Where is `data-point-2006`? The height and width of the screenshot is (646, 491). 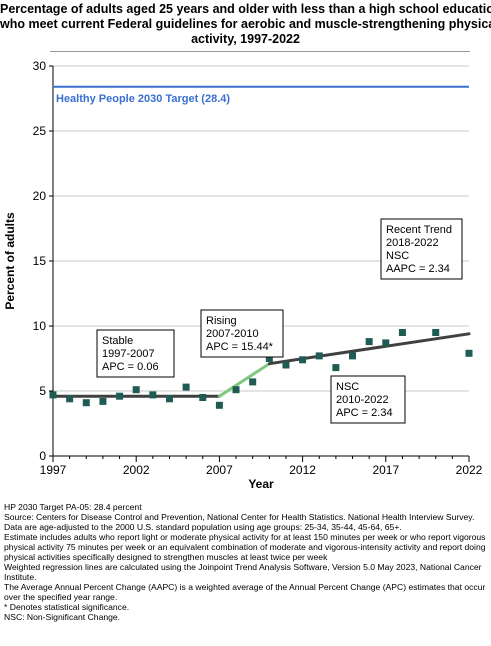
data-point-2006 is located at coordinates (203, 397).